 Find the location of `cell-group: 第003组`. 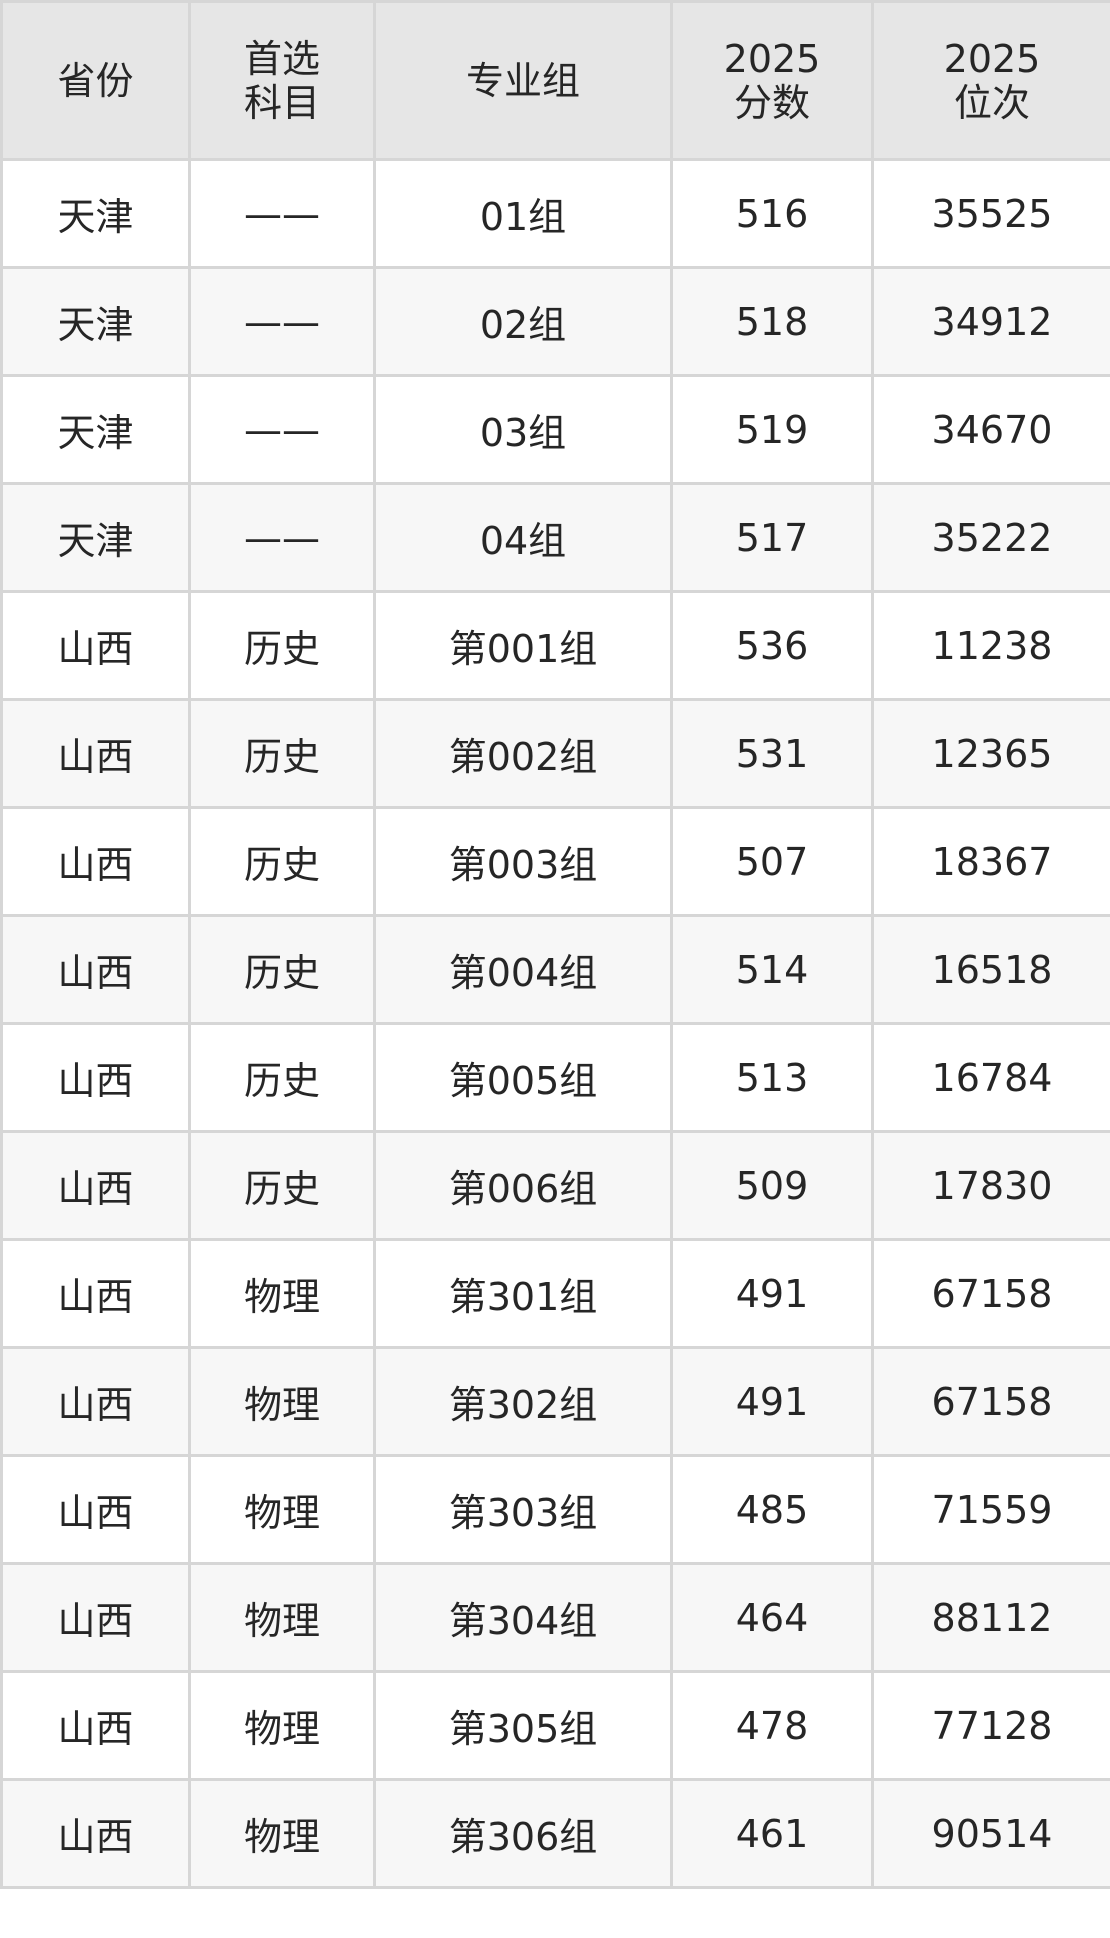

cell-group: 第003组 is located at coordinates (523, 861).